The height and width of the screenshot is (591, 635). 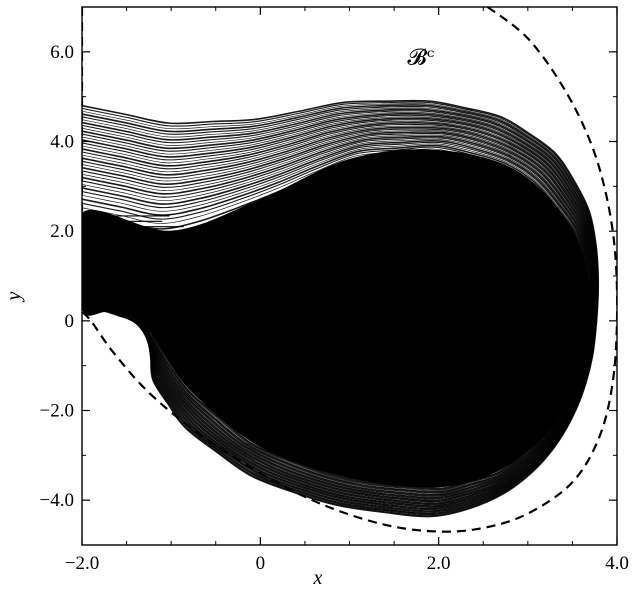 What do you see at coordinates (57, 500) in the screenshot?
I see `y-tick-label: −4.0` at bounding box center [57, 500].